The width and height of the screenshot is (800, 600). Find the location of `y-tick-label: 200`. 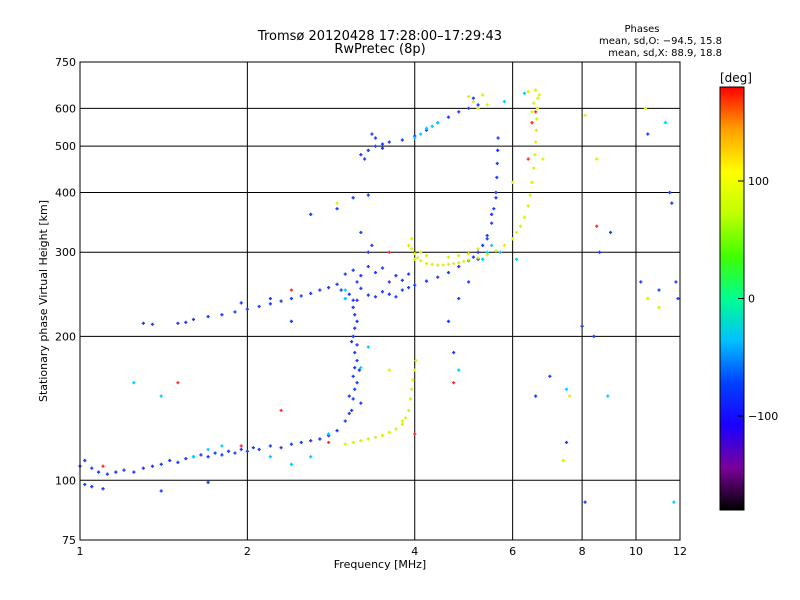

y-tick-label: 200 is located at coordinates (65, 336).